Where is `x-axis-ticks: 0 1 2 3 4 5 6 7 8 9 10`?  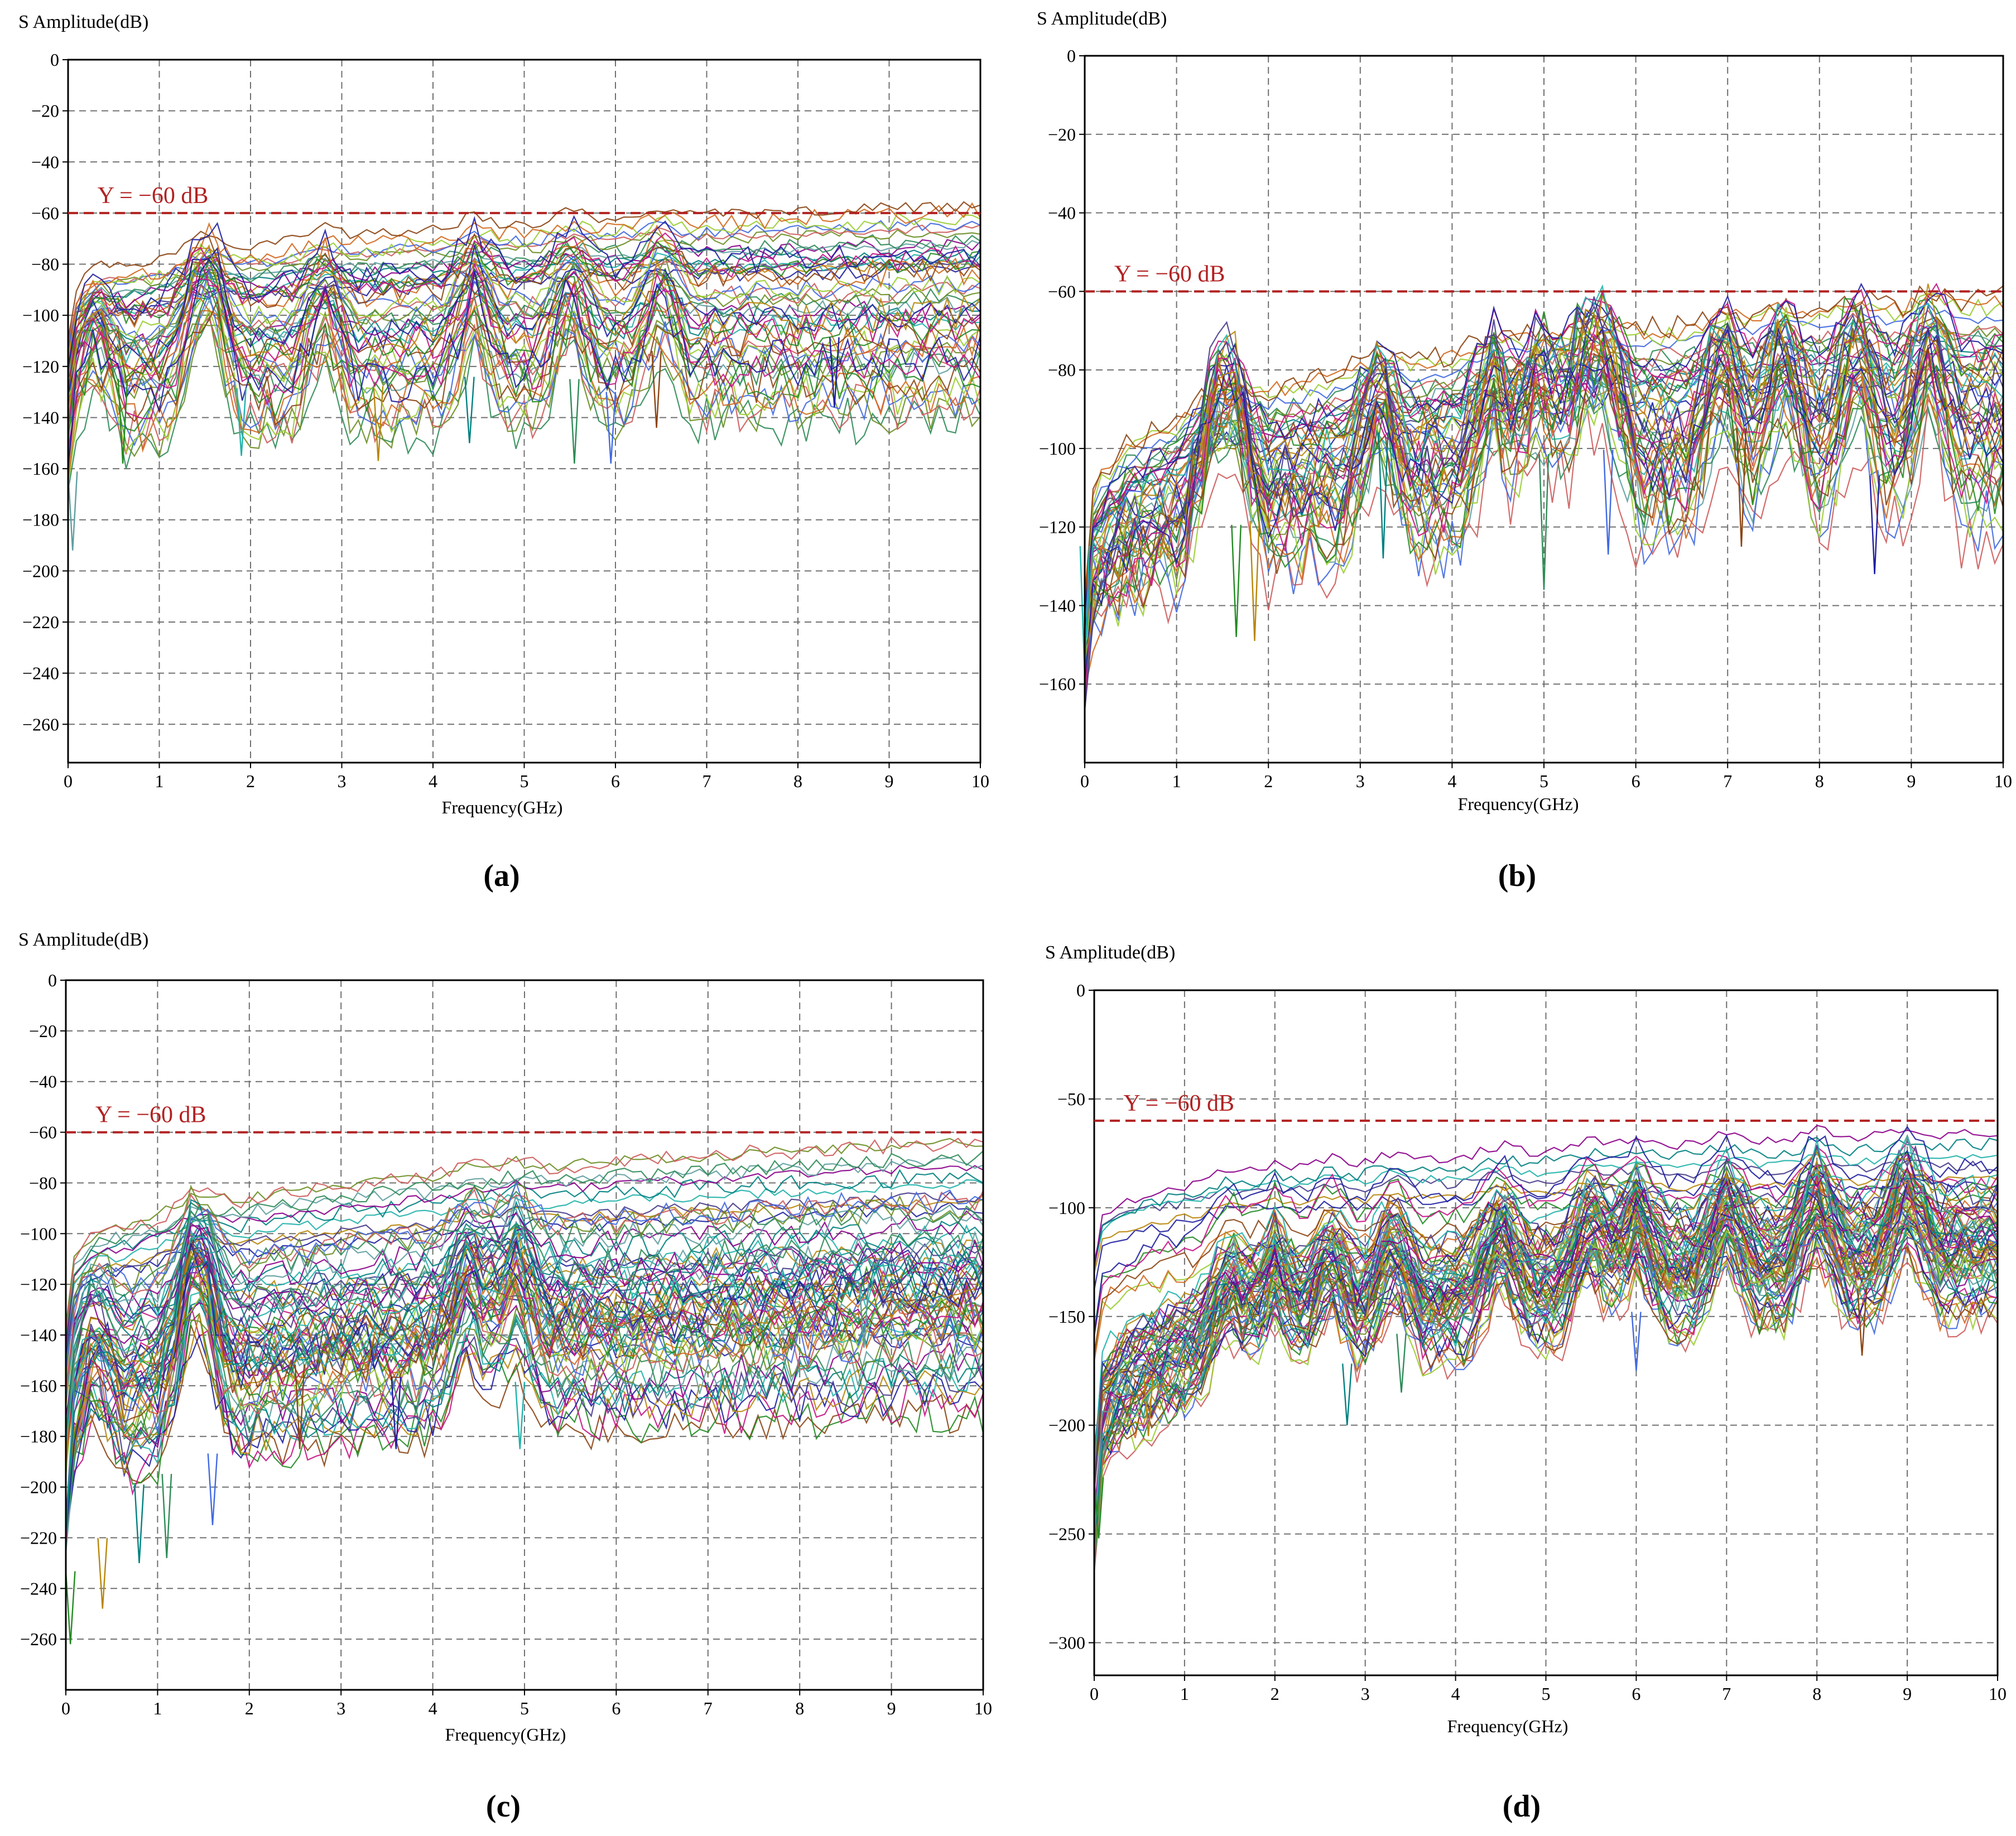 x-axis-ticks: 0 1 2 3 4 5 6 7 8 9 10 is located at coordinates (526, 1704).